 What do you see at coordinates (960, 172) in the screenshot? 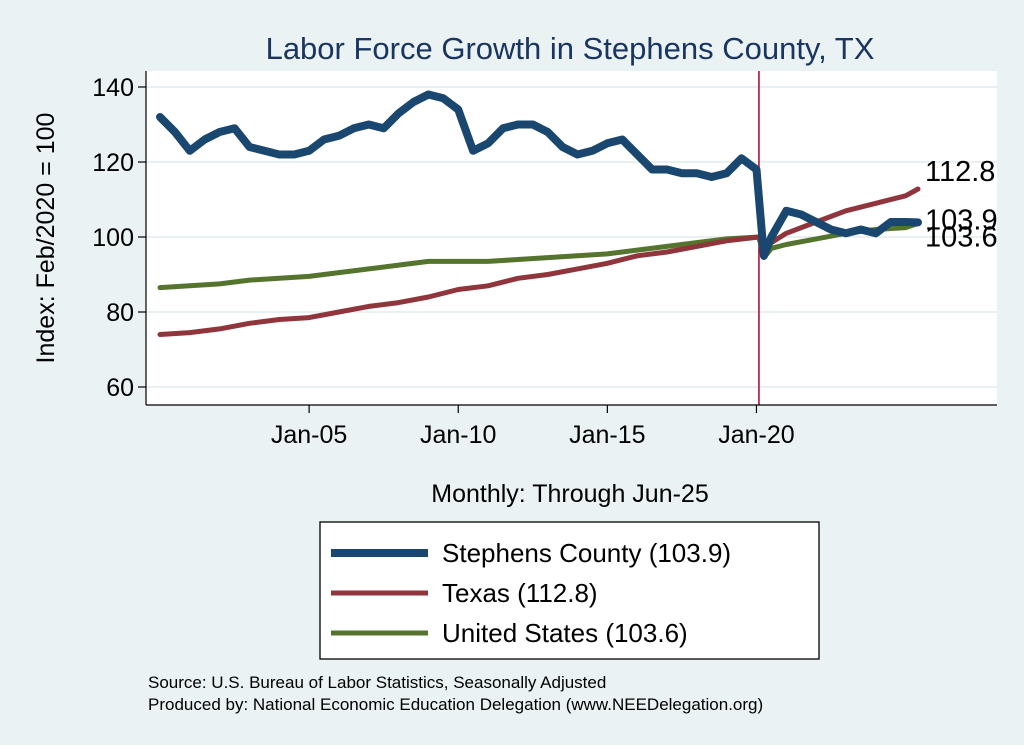
I see `end-label-1: 112.8` at bounding box center [960, 172].